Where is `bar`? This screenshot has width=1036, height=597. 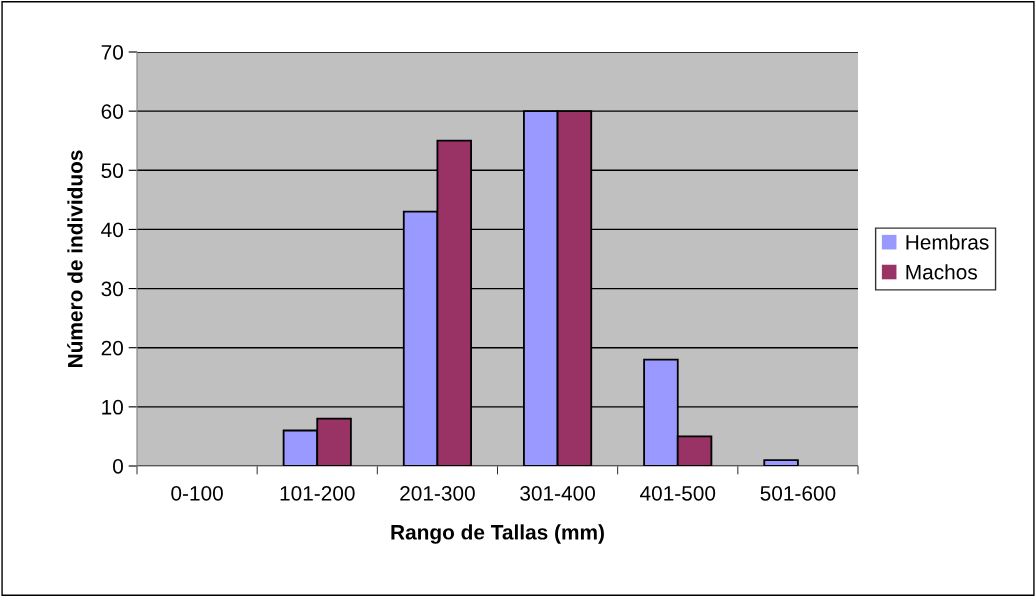
bar is located at coordinates (781, 462).